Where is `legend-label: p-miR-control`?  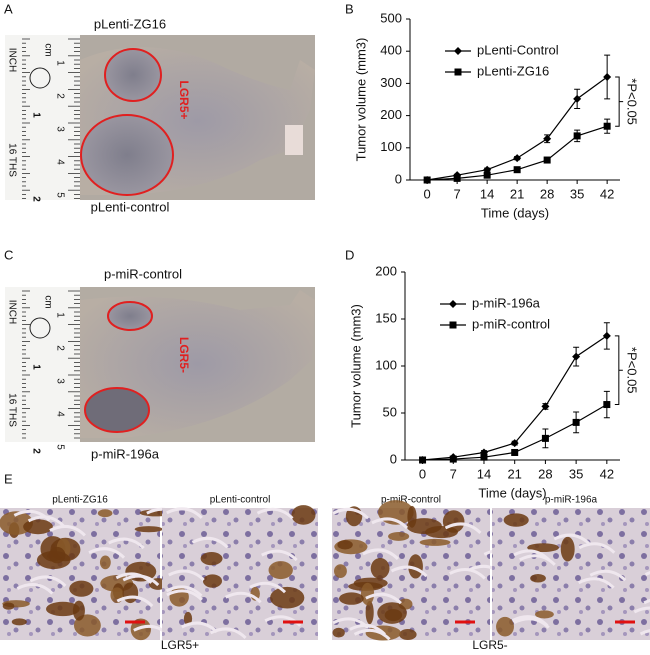
legend-label: p-miR-control is located at coordinates (511, 323).